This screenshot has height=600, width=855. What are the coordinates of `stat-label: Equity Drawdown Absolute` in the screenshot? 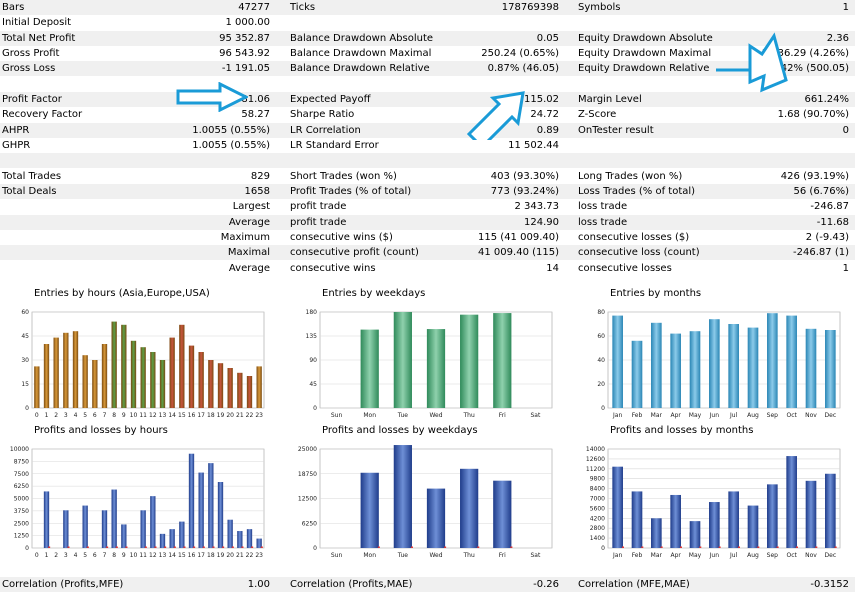 It's located at (645, 38).